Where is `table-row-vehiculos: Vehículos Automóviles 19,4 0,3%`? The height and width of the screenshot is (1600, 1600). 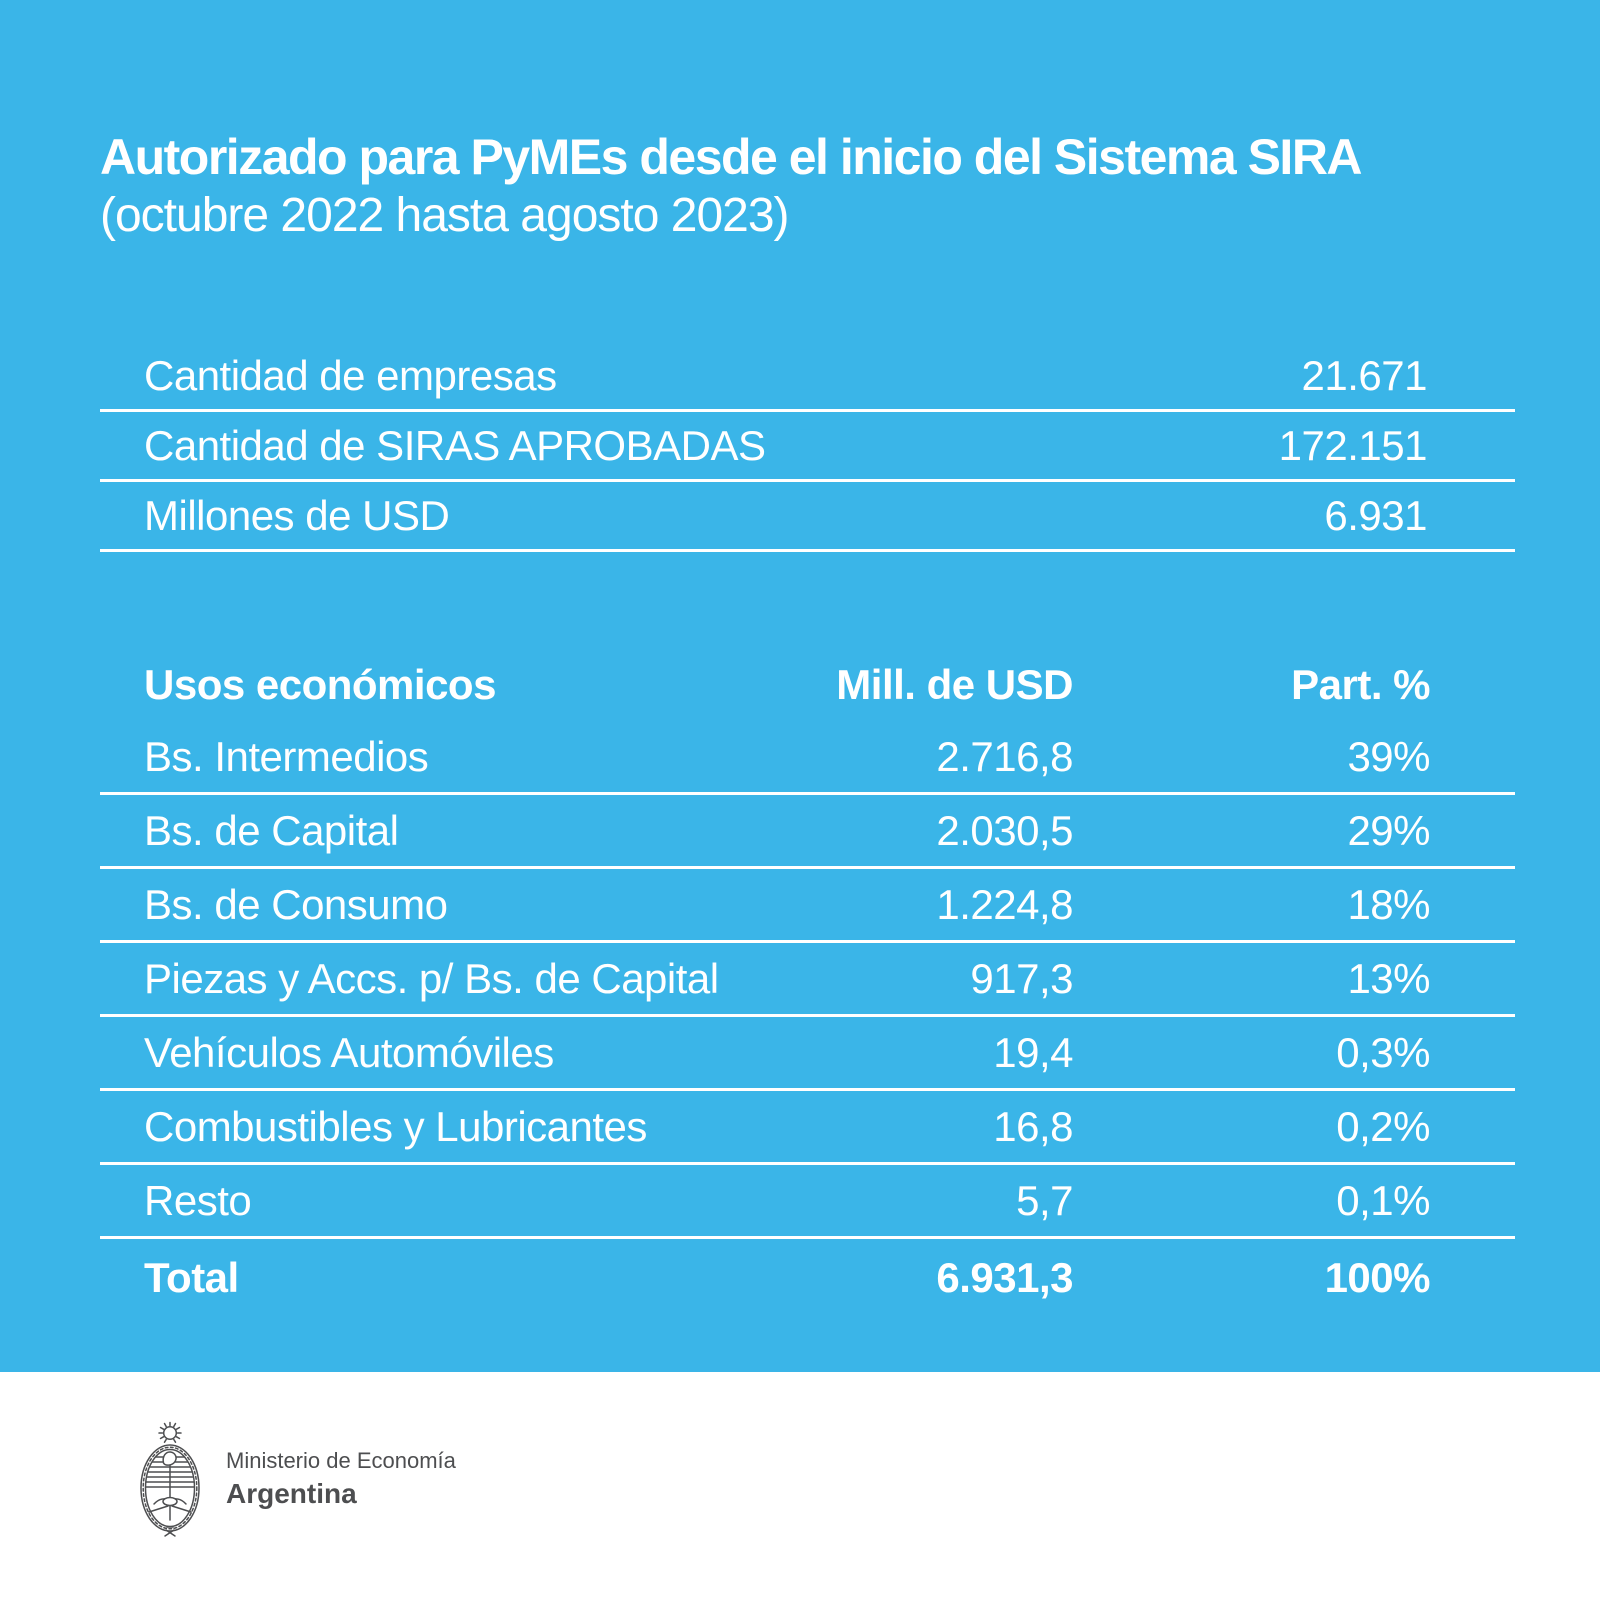
table-row-vehiculos: Vehículos Automóviles 19,4 0,3% is located at coordinates (807, 1054).